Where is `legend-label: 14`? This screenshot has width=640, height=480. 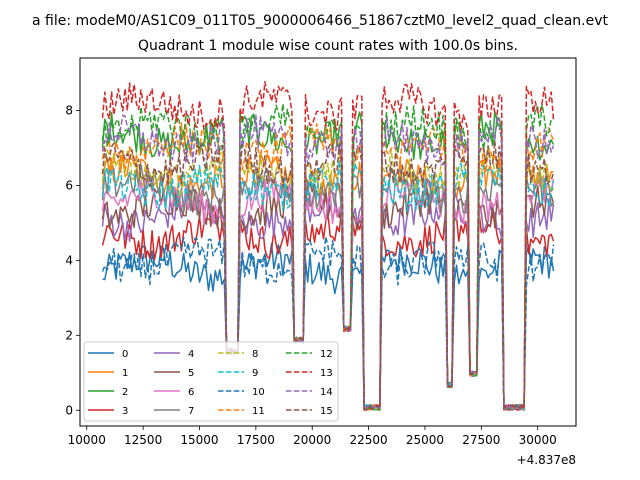
legend-label: 14 is located at coordinates (326, 392).